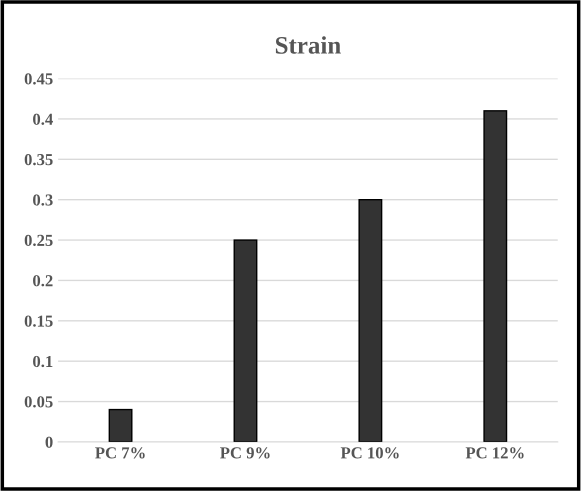 The height and width of the screenshot is (491, 581). Describe the element at coordinates (49, 442) in the screenshot. I see `y-tick-label: 0` at that location.